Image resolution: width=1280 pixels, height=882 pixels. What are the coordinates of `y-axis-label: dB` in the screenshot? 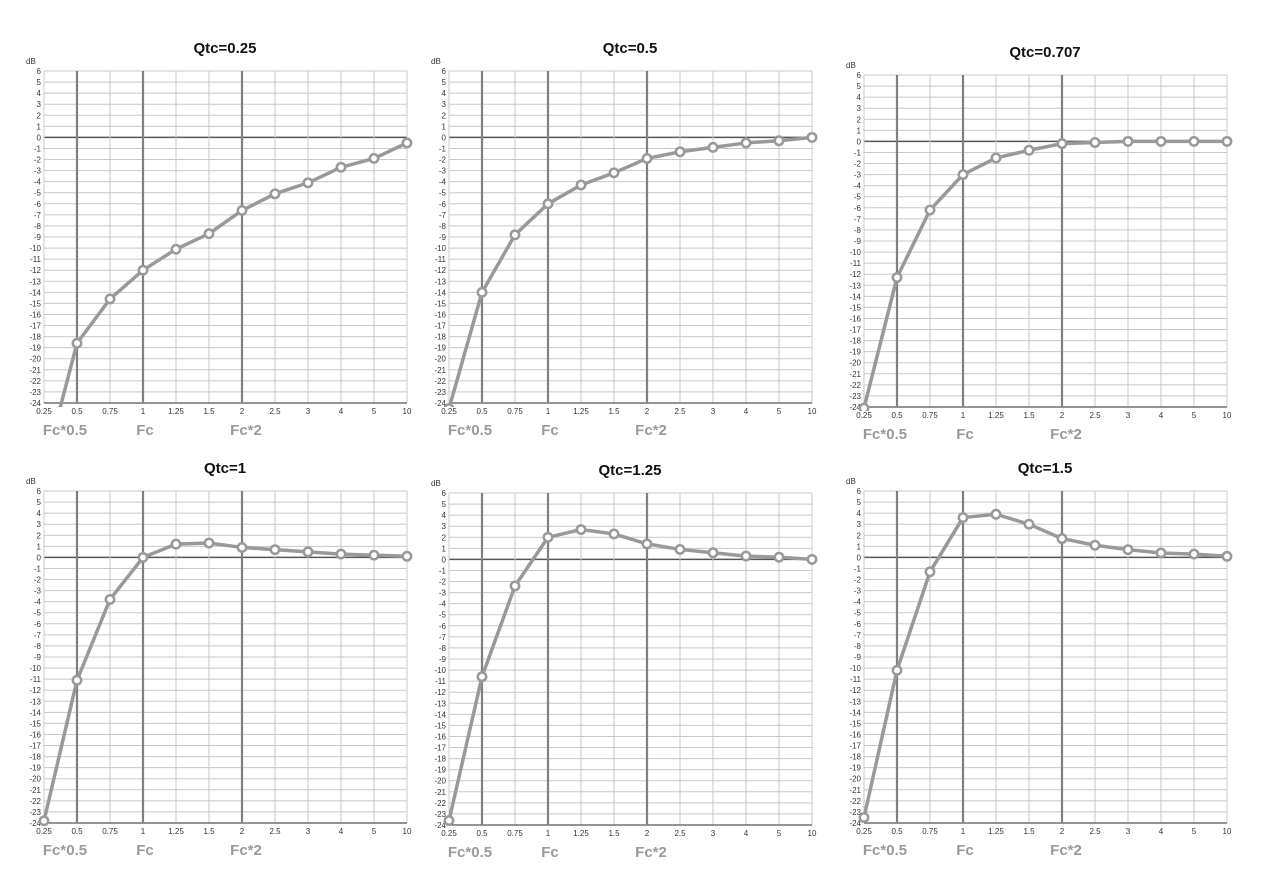 It's located at (31, 61).